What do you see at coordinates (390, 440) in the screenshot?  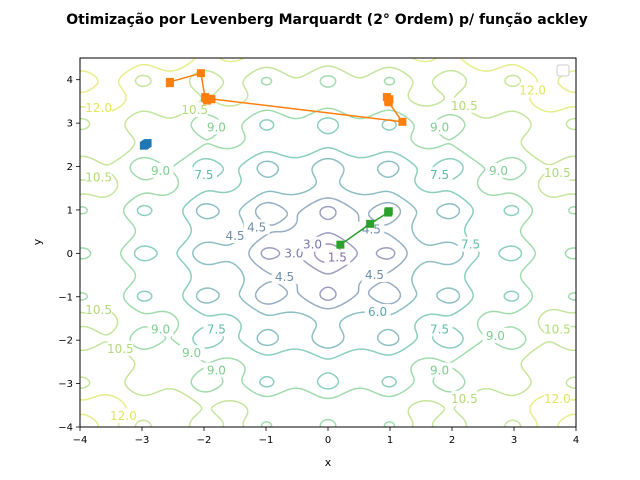 I see `x-tick-label: 1` at bounding box center [390, 440].